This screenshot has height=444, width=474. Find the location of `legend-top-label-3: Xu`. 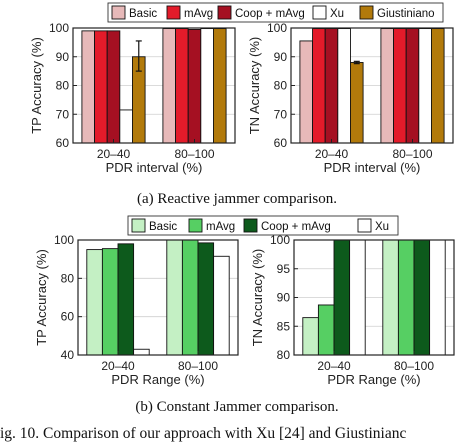

legend-top-label-3: Xu is located at coordinates (337, 14).